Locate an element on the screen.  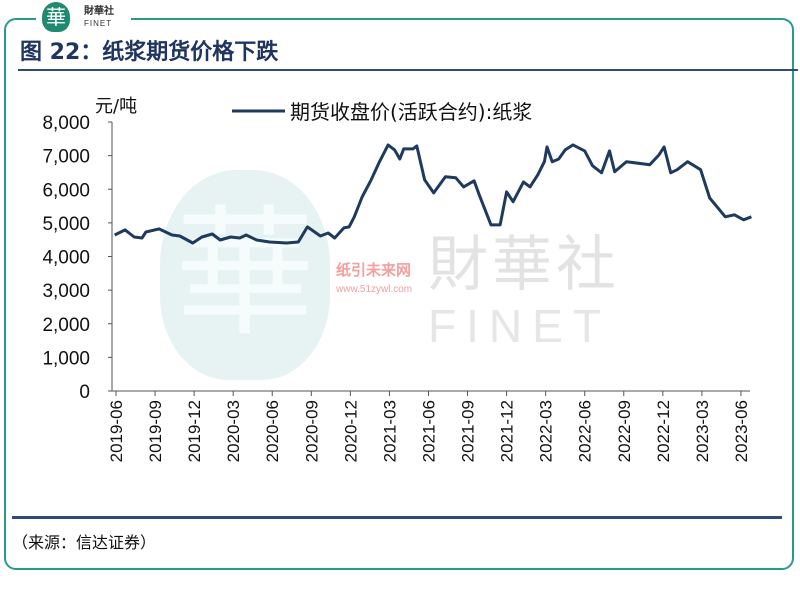
watermark-cn: 財華社 is located at coordinates (524, 264).